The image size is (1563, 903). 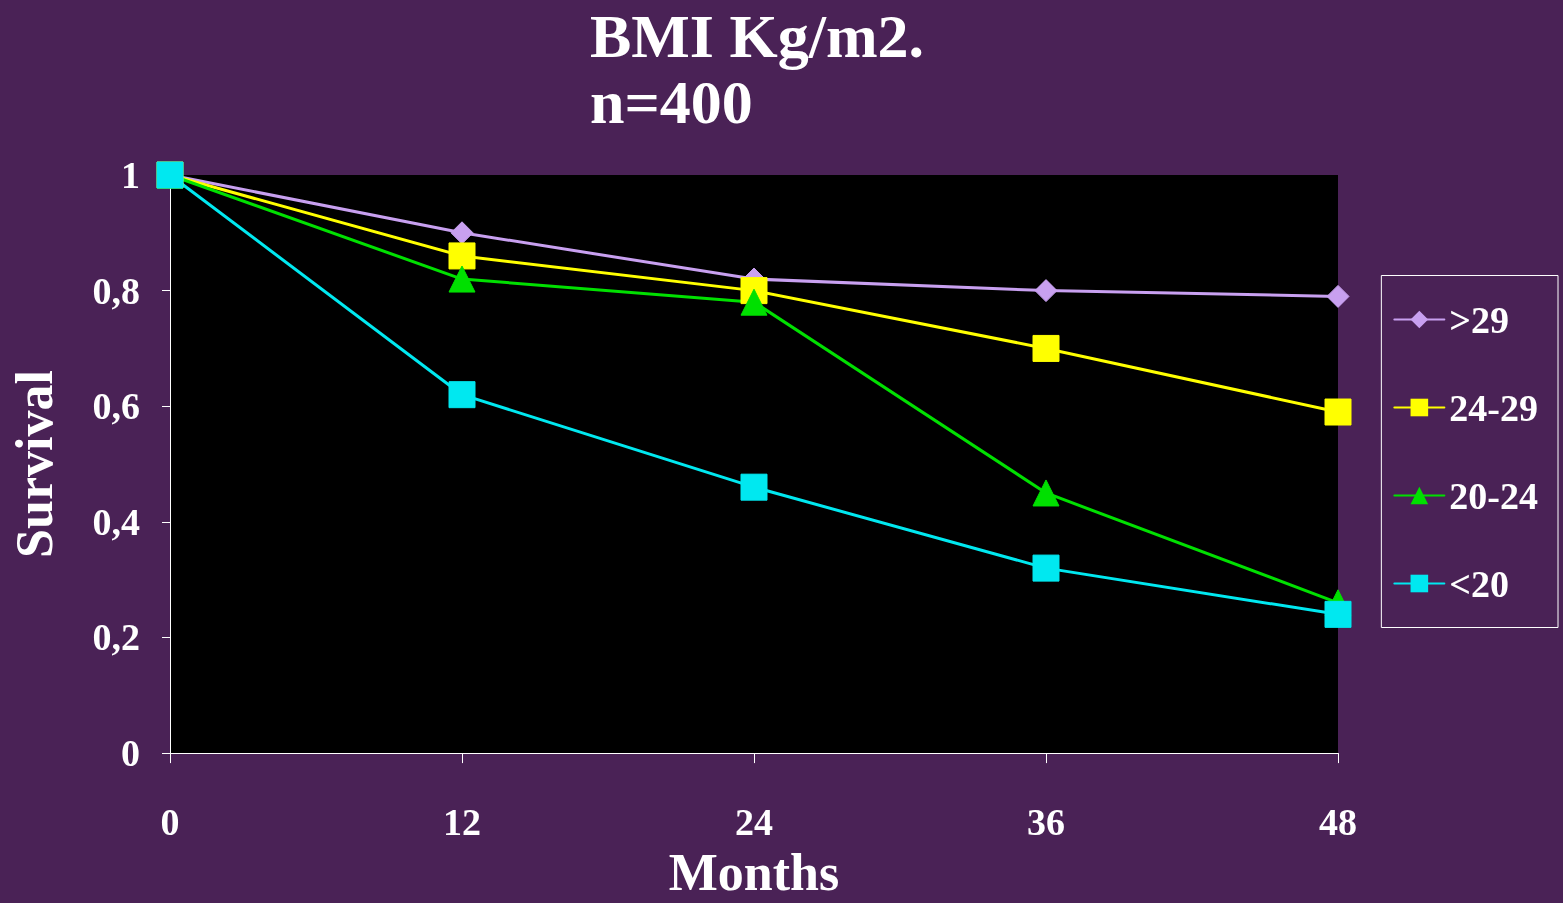 I want to click on chart-title: BMI Kg/m2., so click(x=757, y=36).